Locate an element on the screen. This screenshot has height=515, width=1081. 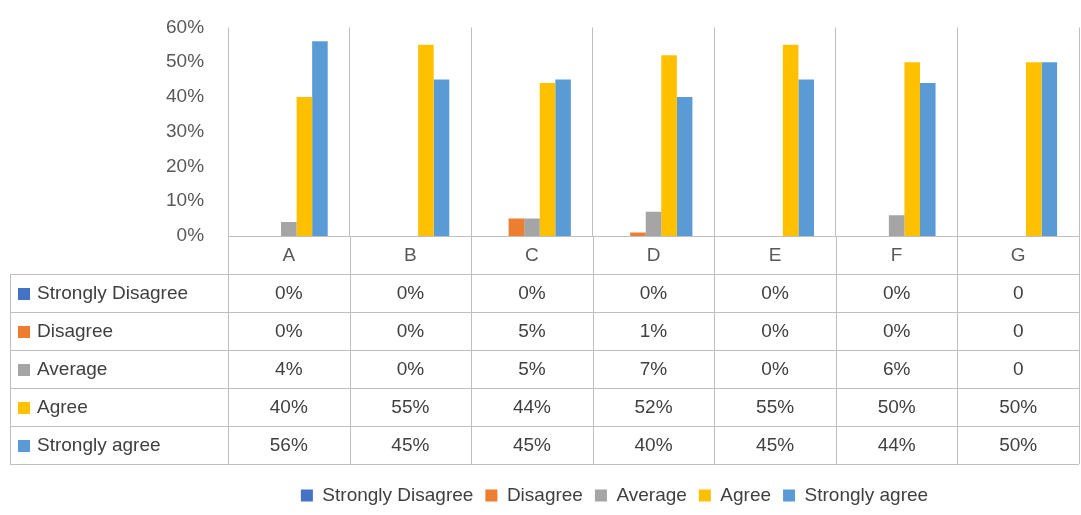
text: Strongly agree is located at coordinates (99, 445).